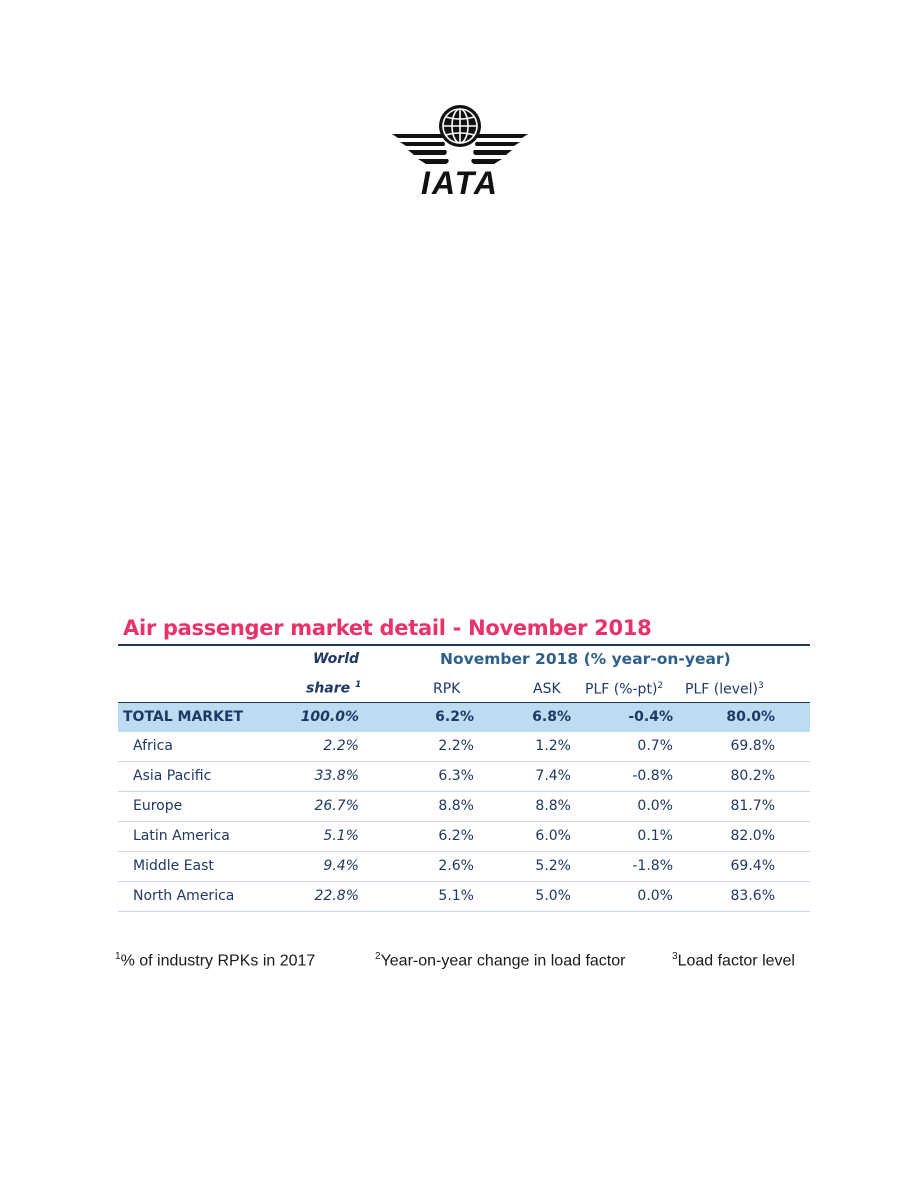 The image size is (918, 1188). I want to click on plf-level-cell: 69.8%, so click(752, 746).